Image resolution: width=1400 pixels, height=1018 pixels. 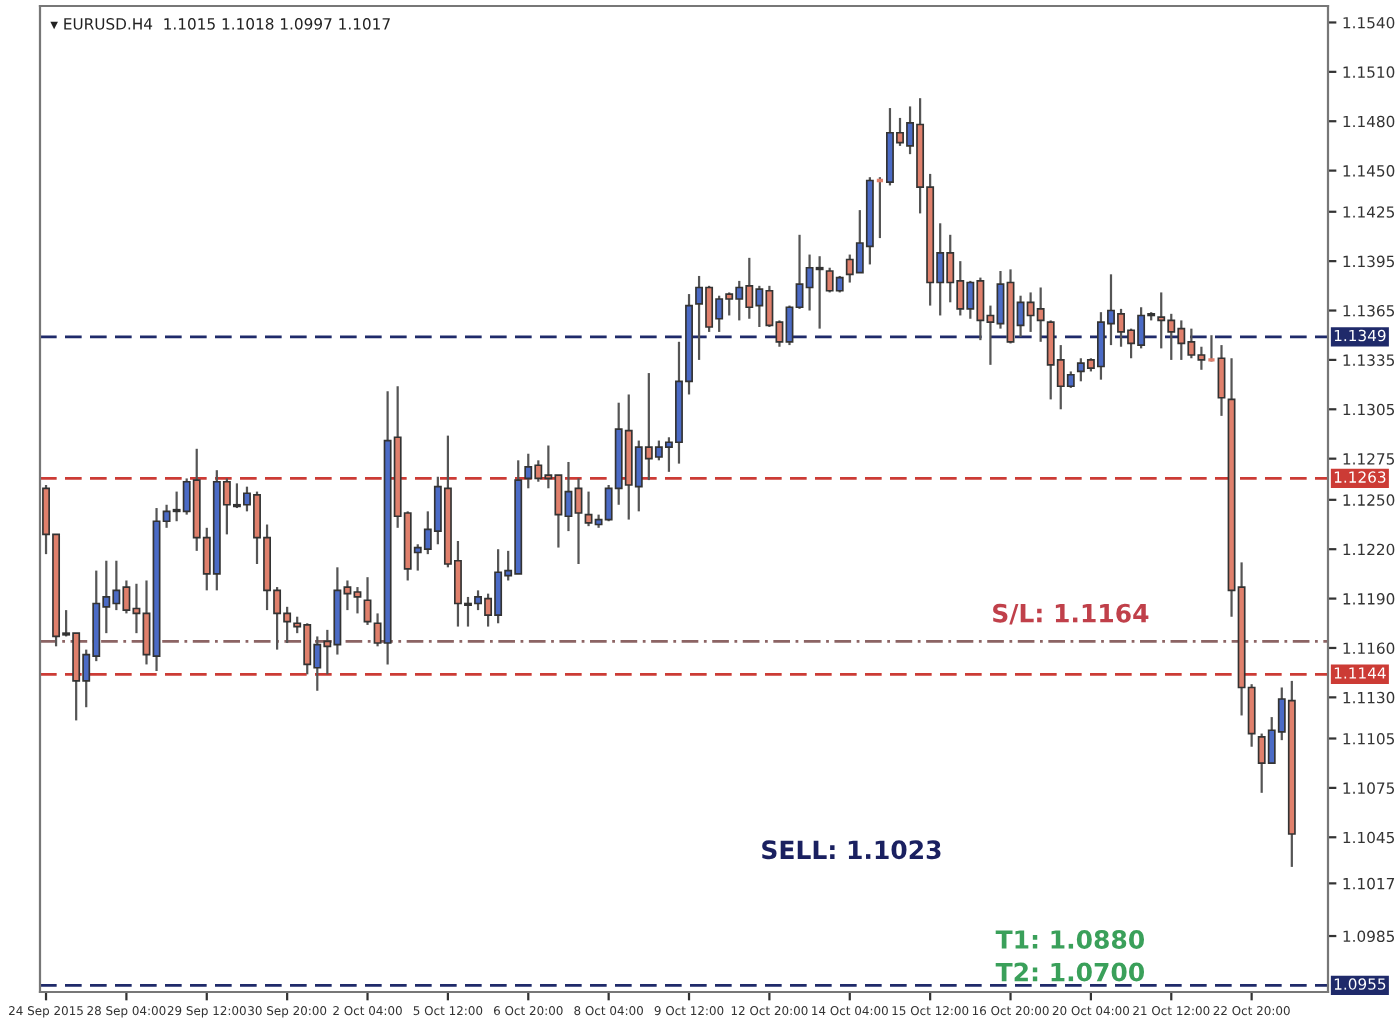 I want to click on annotation: S/L: 1.1164, so click(x=1071, y=614).